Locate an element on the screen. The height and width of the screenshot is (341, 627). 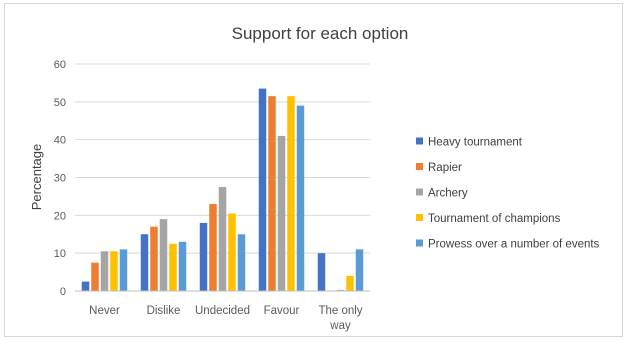
category-labels: Never Dislike Undecided Favour The only way is located at coordinates (226, 318).